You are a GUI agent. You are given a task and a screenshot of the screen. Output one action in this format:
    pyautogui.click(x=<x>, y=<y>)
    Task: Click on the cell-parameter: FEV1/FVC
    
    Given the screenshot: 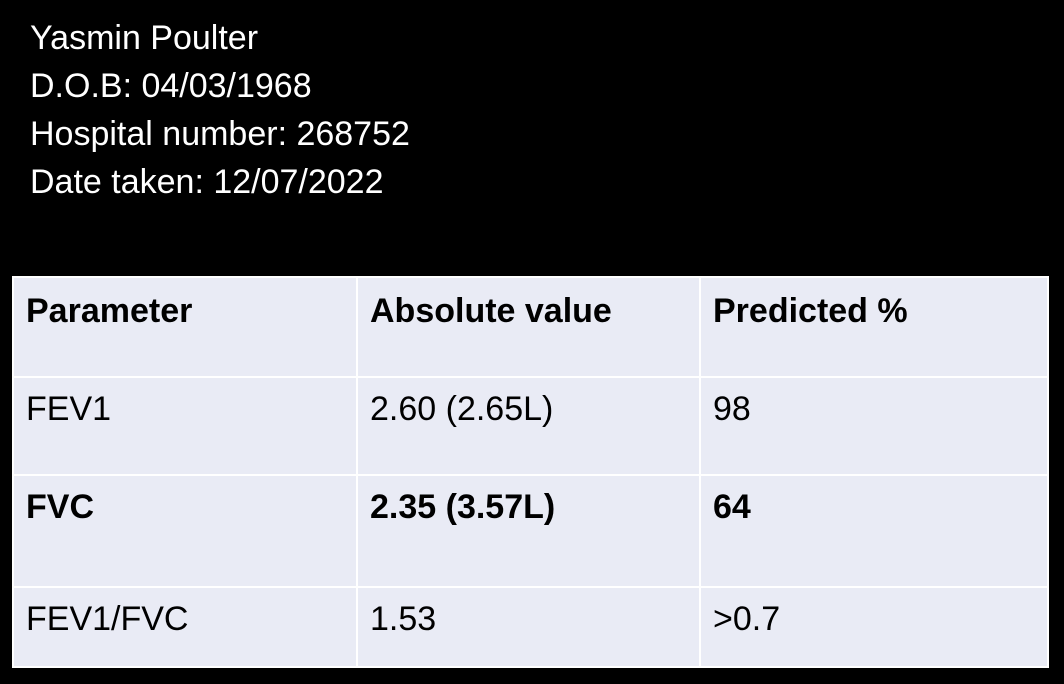 What is the action you would take?
    pyautogui.click(x=185, y=627)
    